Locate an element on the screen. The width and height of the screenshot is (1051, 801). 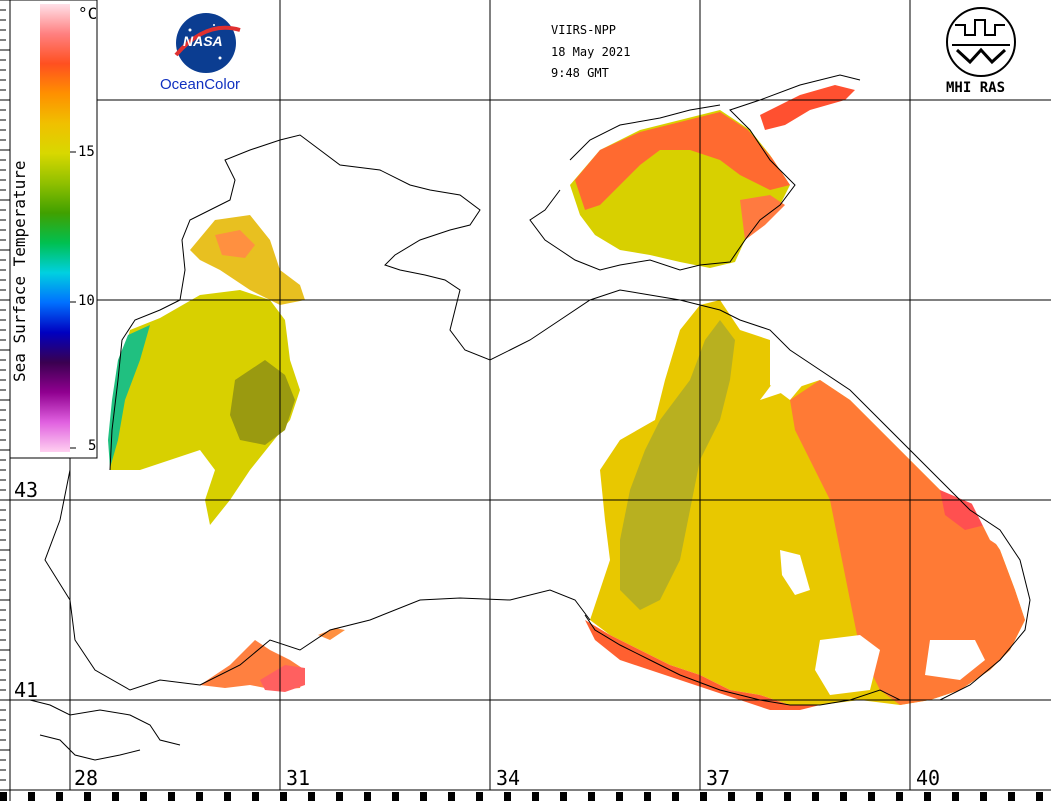
colorbar-tick-5: 5 is located at coordinates (92, 446).